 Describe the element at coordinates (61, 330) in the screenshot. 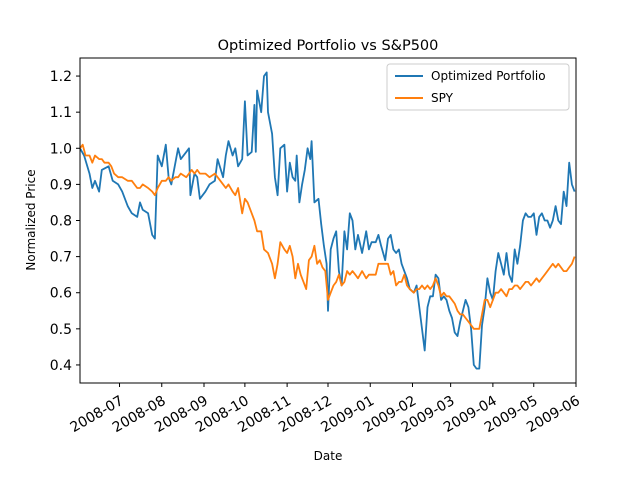

I see `y-tick-label: 0.5` at that location.